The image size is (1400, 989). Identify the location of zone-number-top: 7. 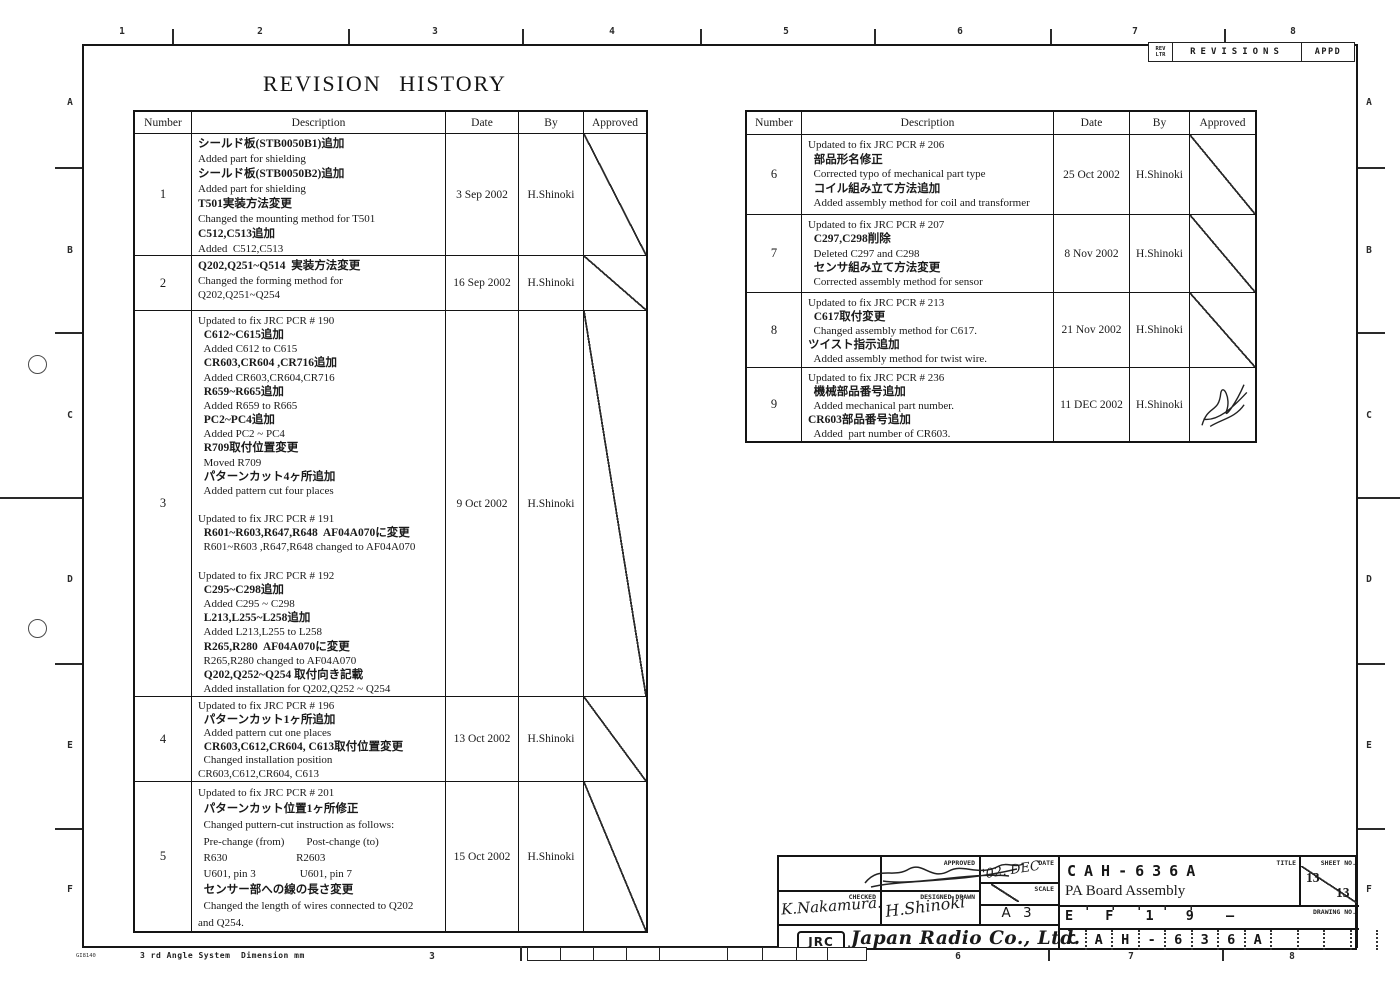
(1135, 31).